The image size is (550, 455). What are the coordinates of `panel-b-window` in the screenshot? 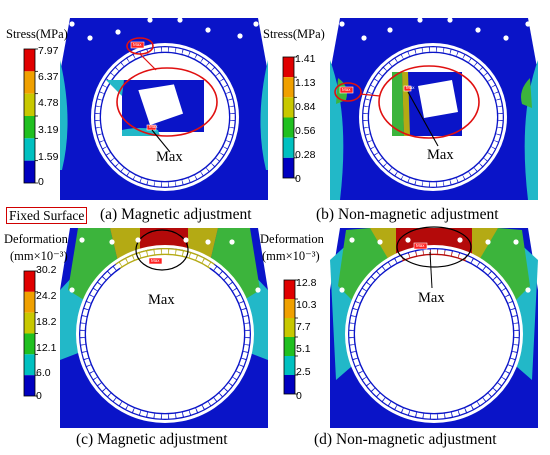 It's located at (438, 99).